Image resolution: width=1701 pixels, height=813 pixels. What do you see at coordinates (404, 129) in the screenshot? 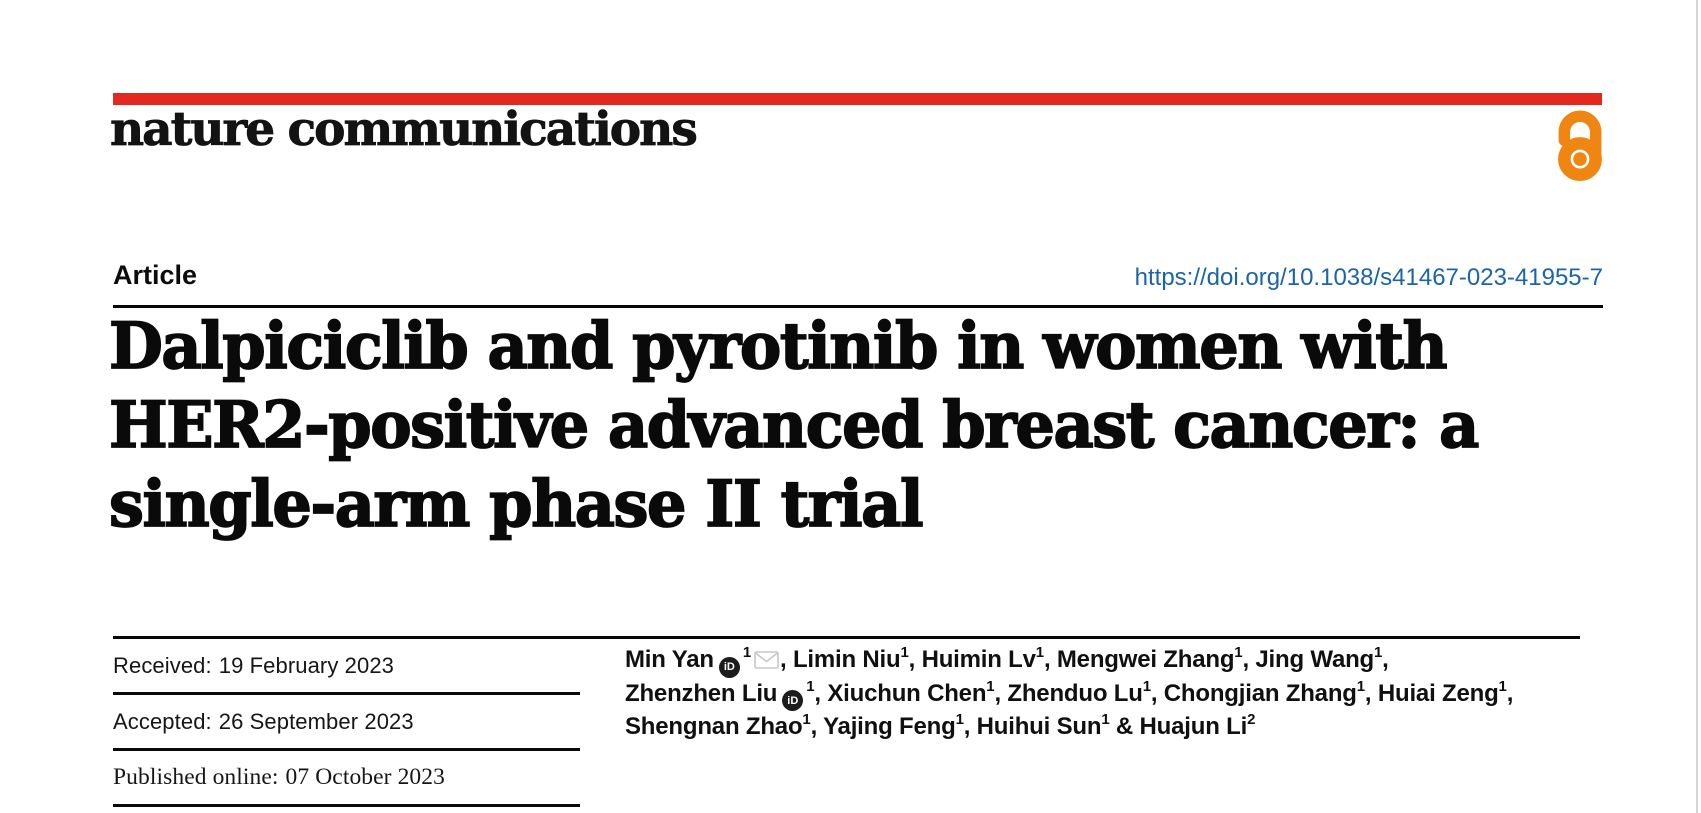
I see `journal-logo: nature communications` at bounding box center [404, 129].